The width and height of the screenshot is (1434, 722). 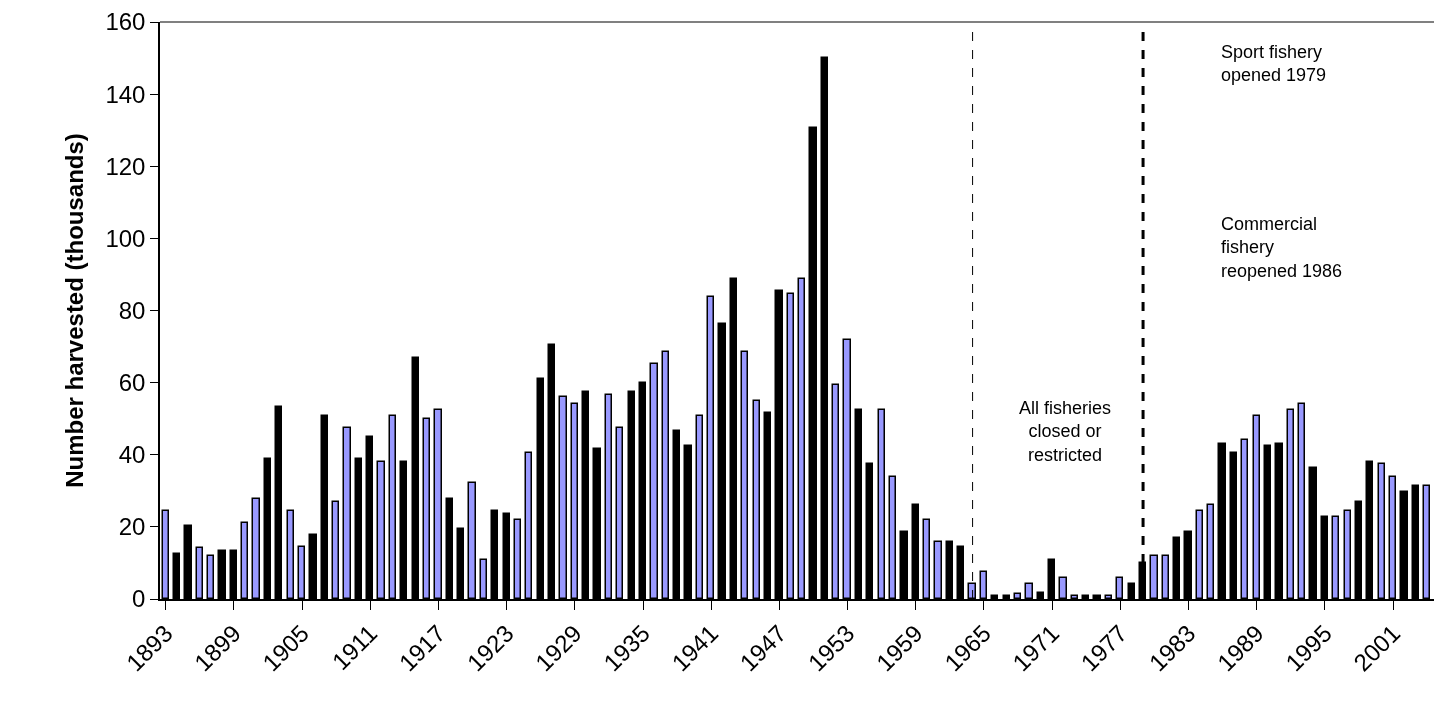 I want to click on y-tick-label: 0, so click(x=139, y=599).